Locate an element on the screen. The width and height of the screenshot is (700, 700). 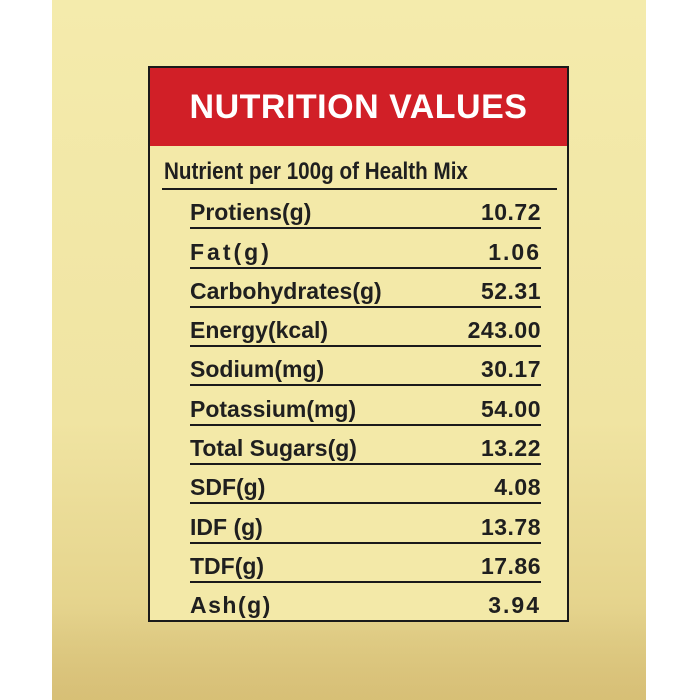
nutrient-row-potassium: Potassium(mg) 54.00 is located at coordinates (365, 406).